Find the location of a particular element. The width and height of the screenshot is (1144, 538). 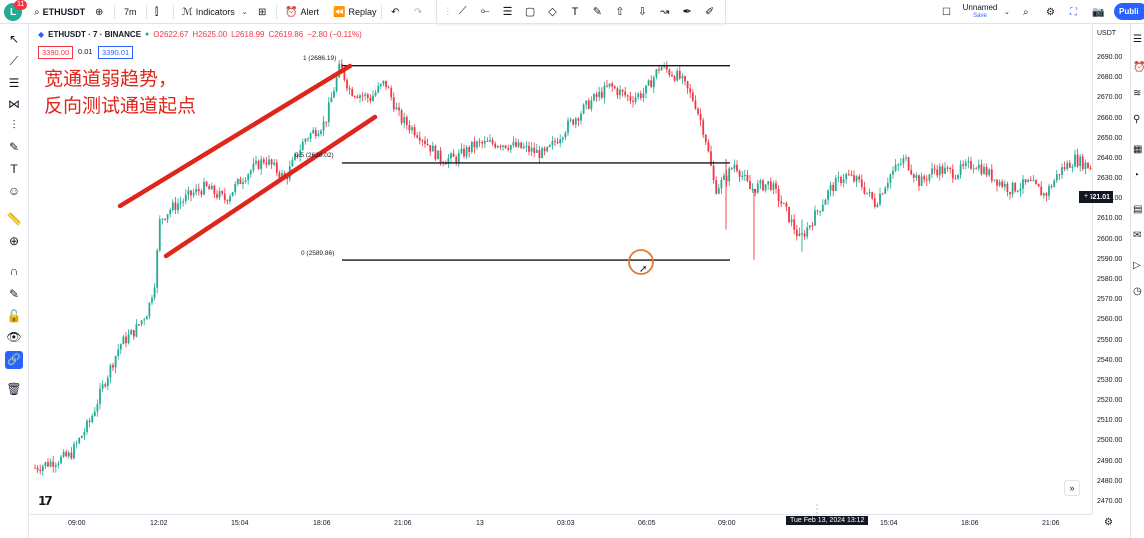

ruler-icon: 📏 is located at coordinates (14, 219).